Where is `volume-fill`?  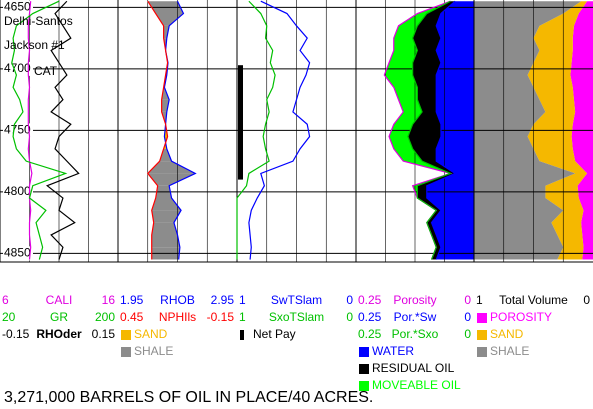
volume-fill is located at coordinates (417, 130).